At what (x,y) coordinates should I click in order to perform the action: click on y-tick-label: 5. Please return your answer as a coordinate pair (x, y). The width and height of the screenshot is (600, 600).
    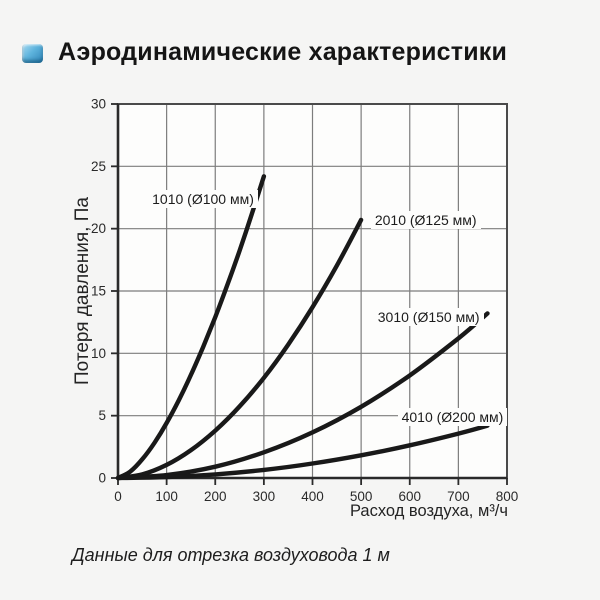
    Looking at the image, I should click on (102, 415).